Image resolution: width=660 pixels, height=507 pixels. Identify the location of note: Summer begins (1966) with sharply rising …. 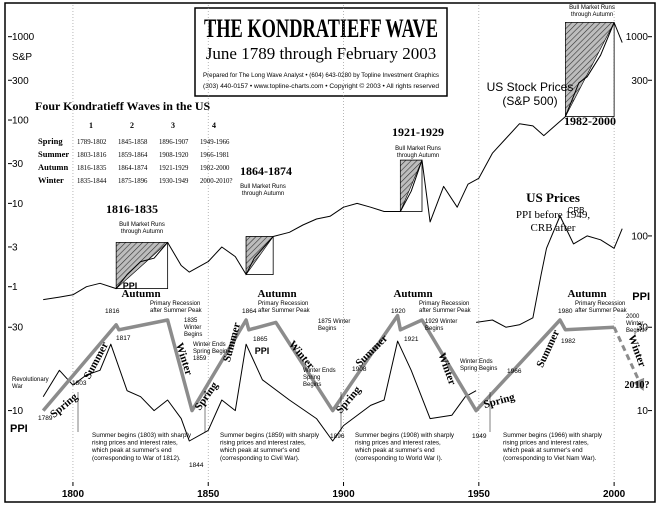
(552, 447).